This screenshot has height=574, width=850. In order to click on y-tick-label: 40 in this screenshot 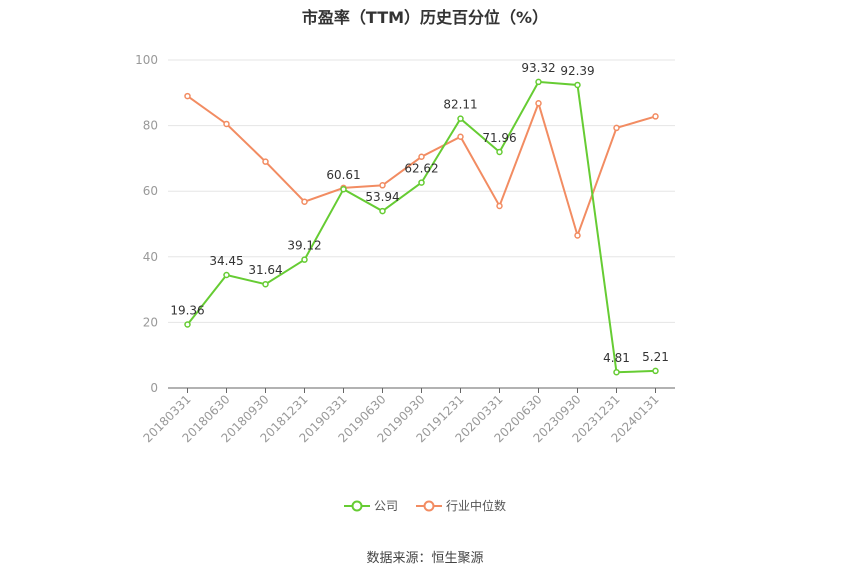, I will do `click(150, 257)`.